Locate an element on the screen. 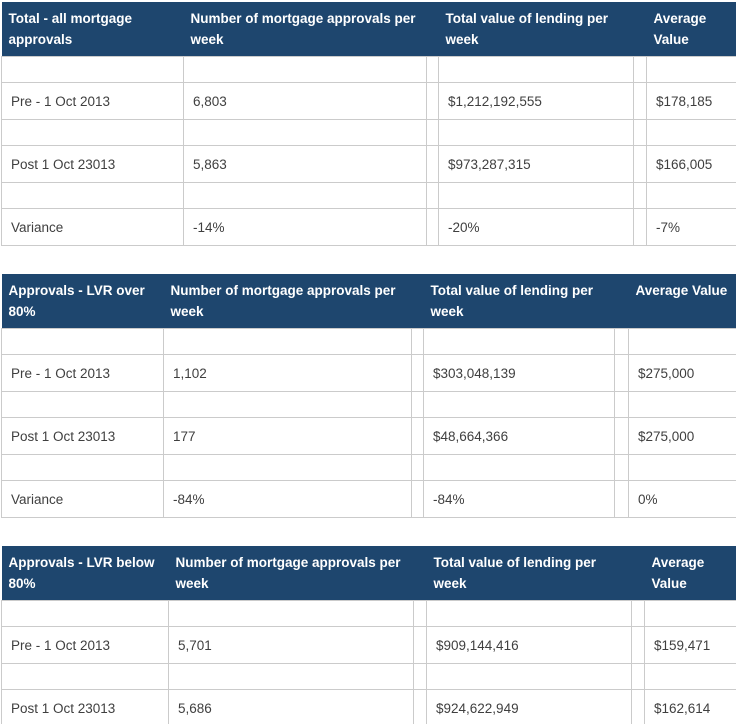  table-title: Approvals - LVR over 80% is located at coordinates (82, 301).